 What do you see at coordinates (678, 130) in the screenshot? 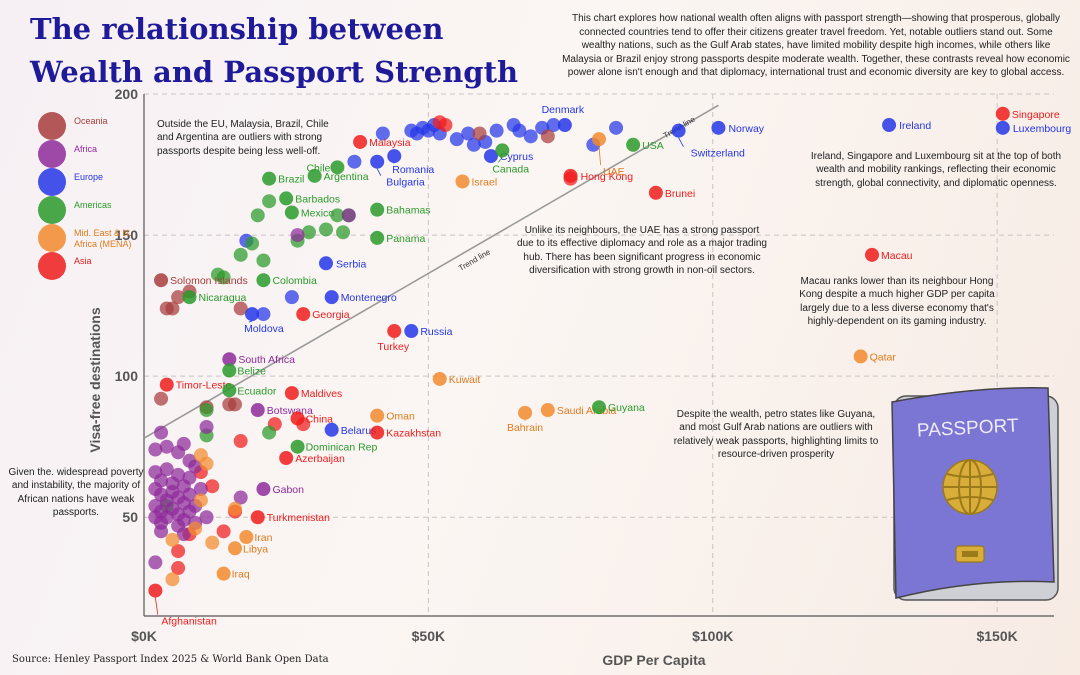
I see `data-point-switzerland` at bounding box center [678, 130].